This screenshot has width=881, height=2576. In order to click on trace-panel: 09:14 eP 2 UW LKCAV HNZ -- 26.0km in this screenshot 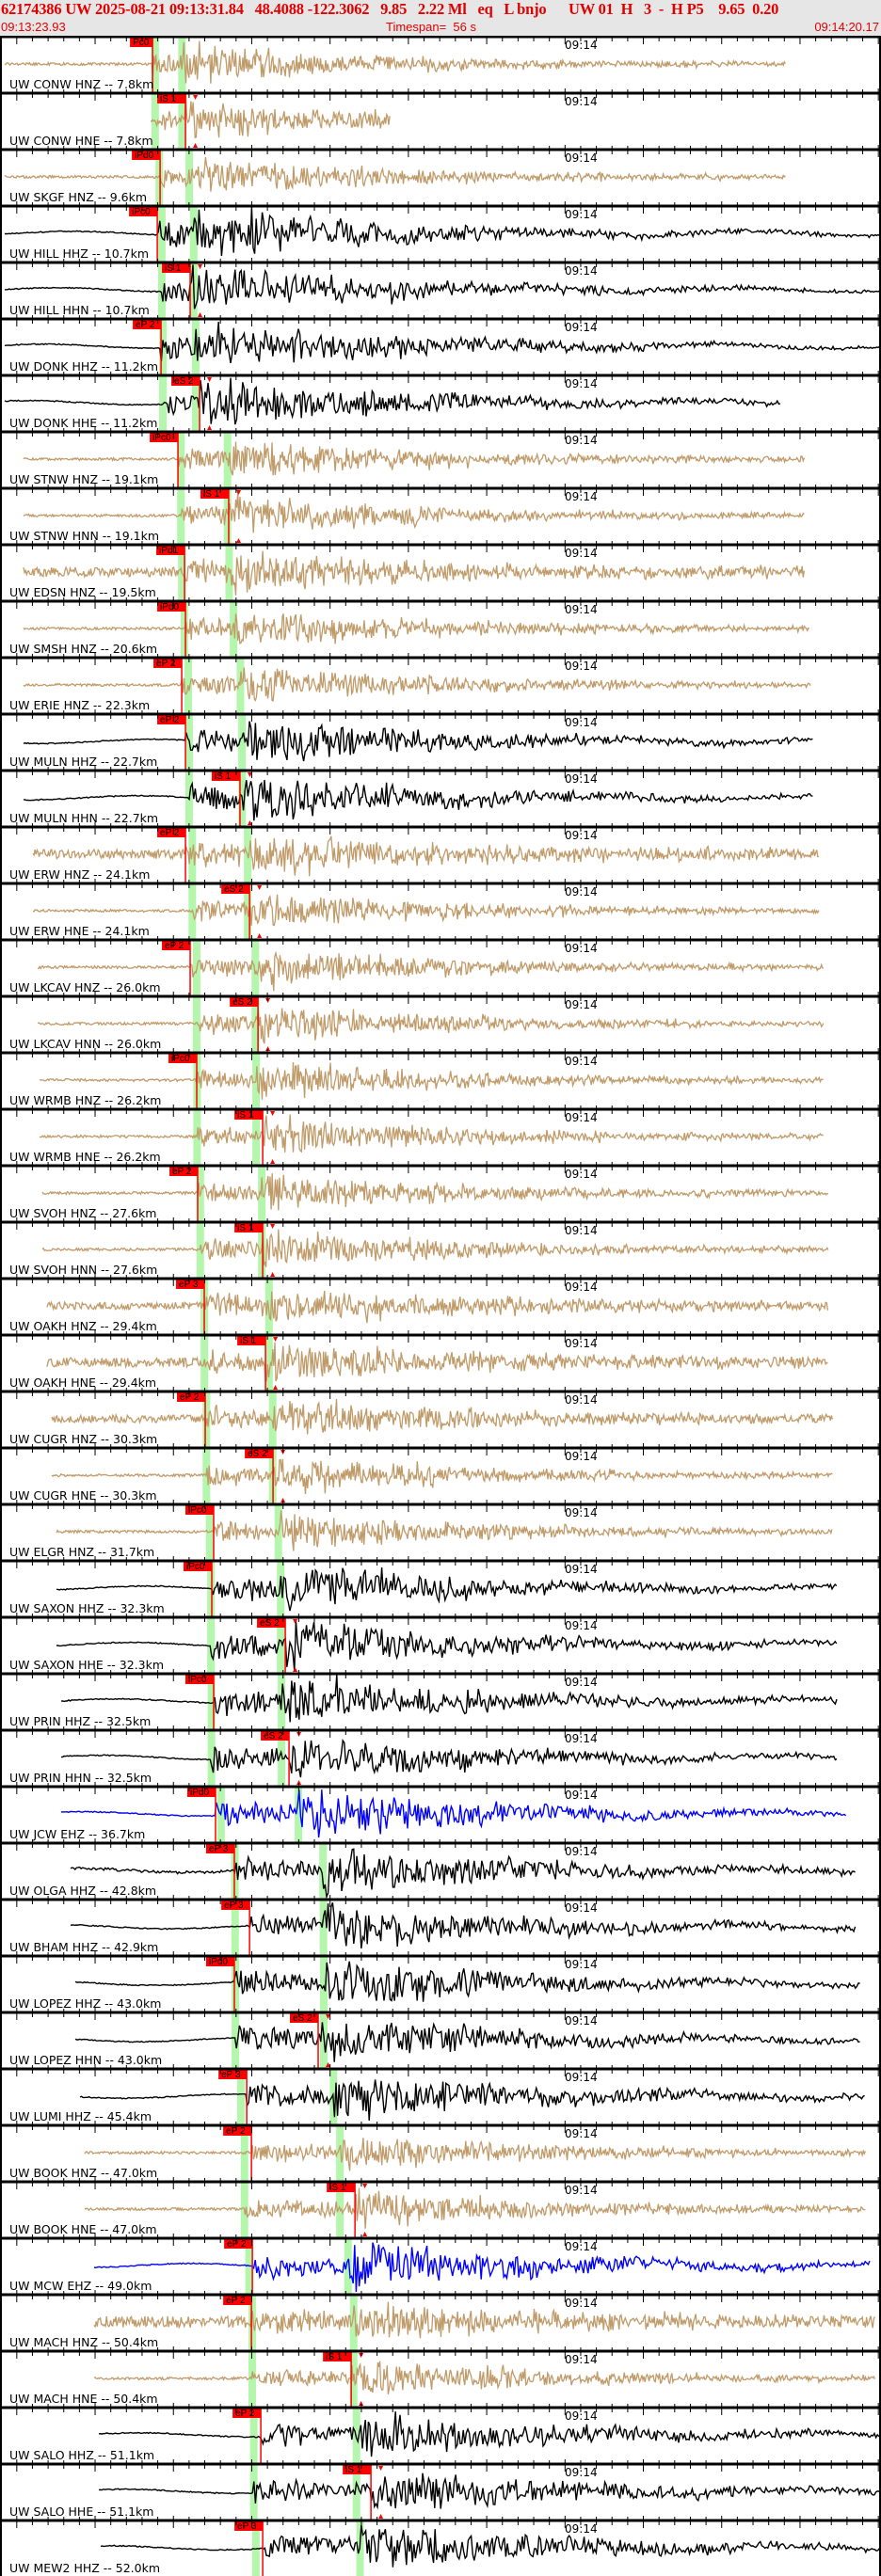, I will do `click(440, 965)`.